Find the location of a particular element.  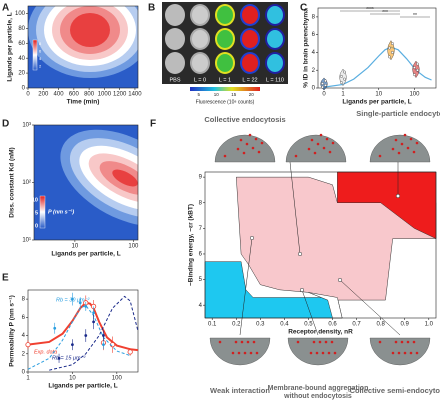

x-tick-label: 600 is located at coordinates (74, 95).